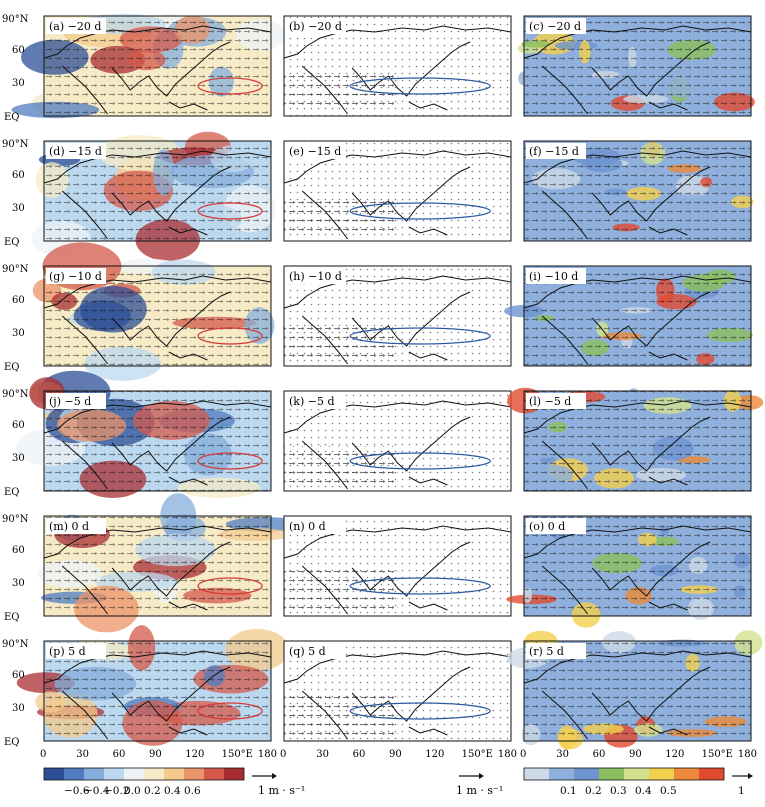 Image resolution: width=765 pixels, height=807 pixels. What do you see at coordinates (550, 401) in the screenshot?
I see `panel-label: (l) −5 d` at bounding box center [550, 401].